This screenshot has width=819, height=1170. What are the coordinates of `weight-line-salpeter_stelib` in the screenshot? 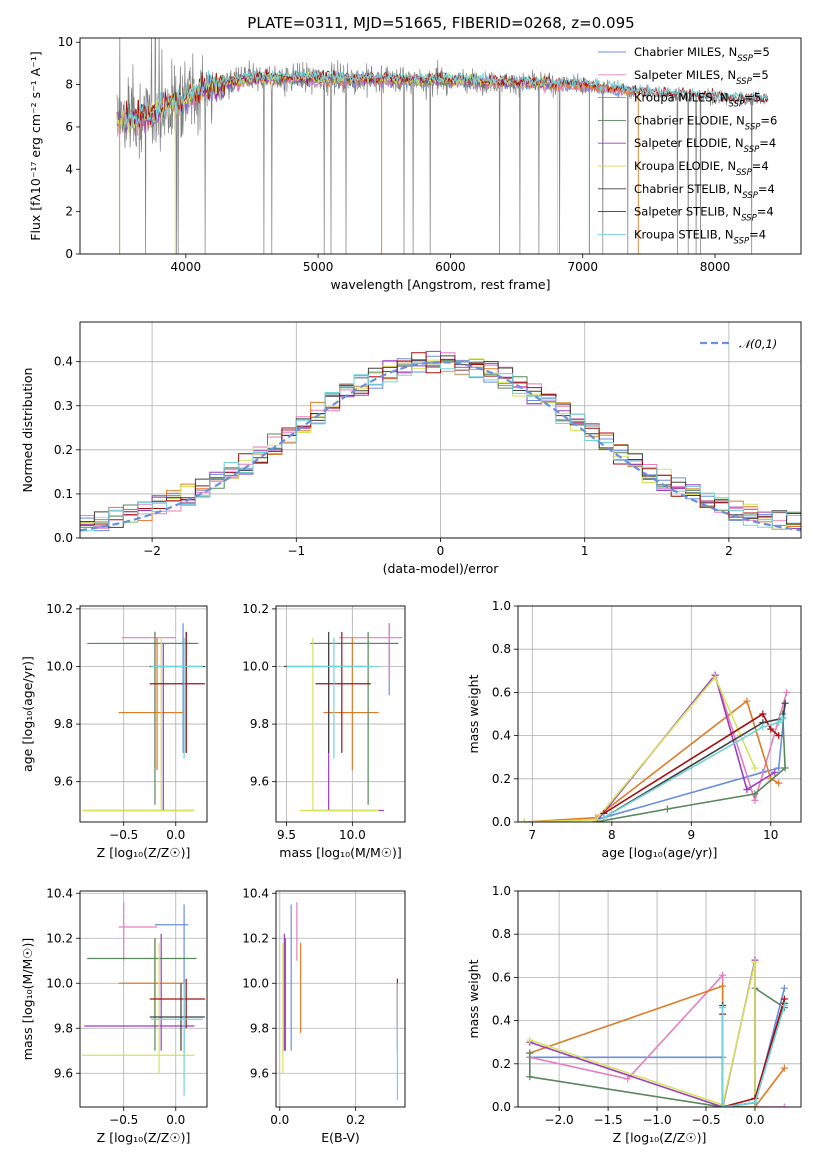 It's located at (753, 1052).